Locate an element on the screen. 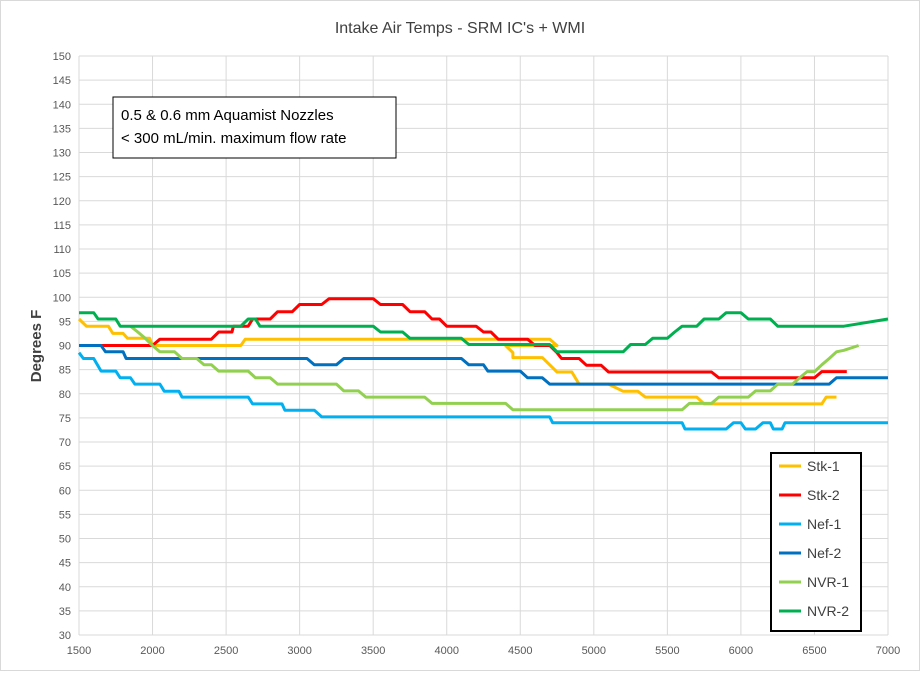 The image size is (920, 675). y-tick-label: 60 is located at coordinates (65, 491).